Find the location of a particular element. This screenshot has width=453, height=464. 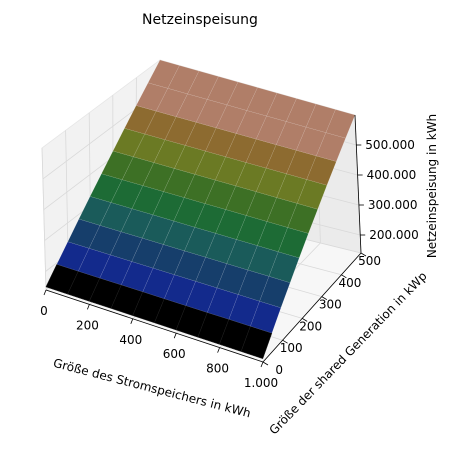

x-tick-label: 0 is located at coordinates (44, 311).